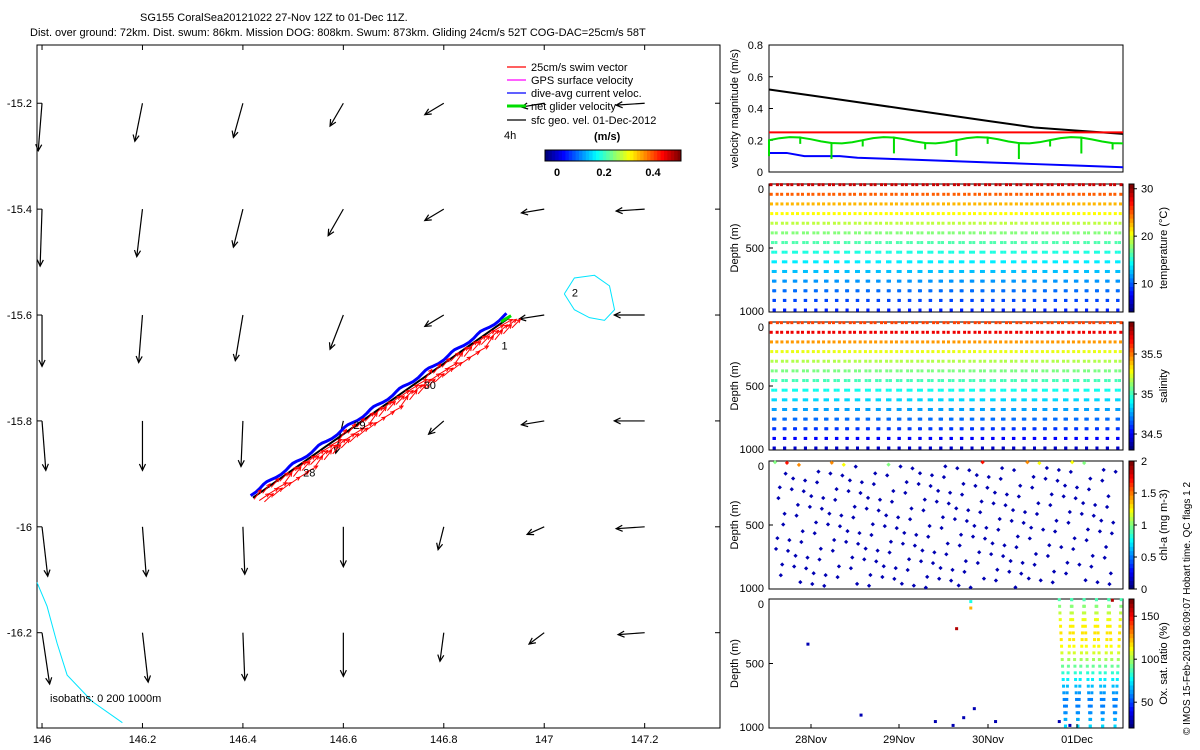 This screenshot has height=750, width=1200. Describe the element at coordinates (604, 155) in the screenshot. I see `colorbar-cell` at that location.